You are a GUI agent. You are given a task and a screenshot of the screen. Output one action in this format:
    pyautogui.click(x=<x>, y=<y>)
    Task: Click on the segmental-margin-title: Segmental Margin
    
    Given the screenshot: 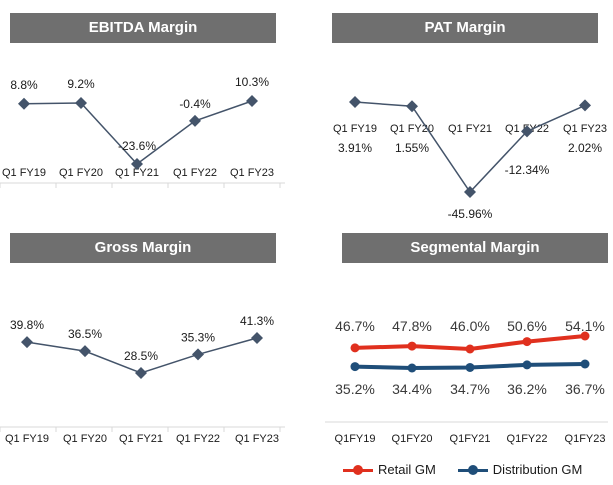 What is the action you would take?
    pyautogui.click(x=475, y=248)
    